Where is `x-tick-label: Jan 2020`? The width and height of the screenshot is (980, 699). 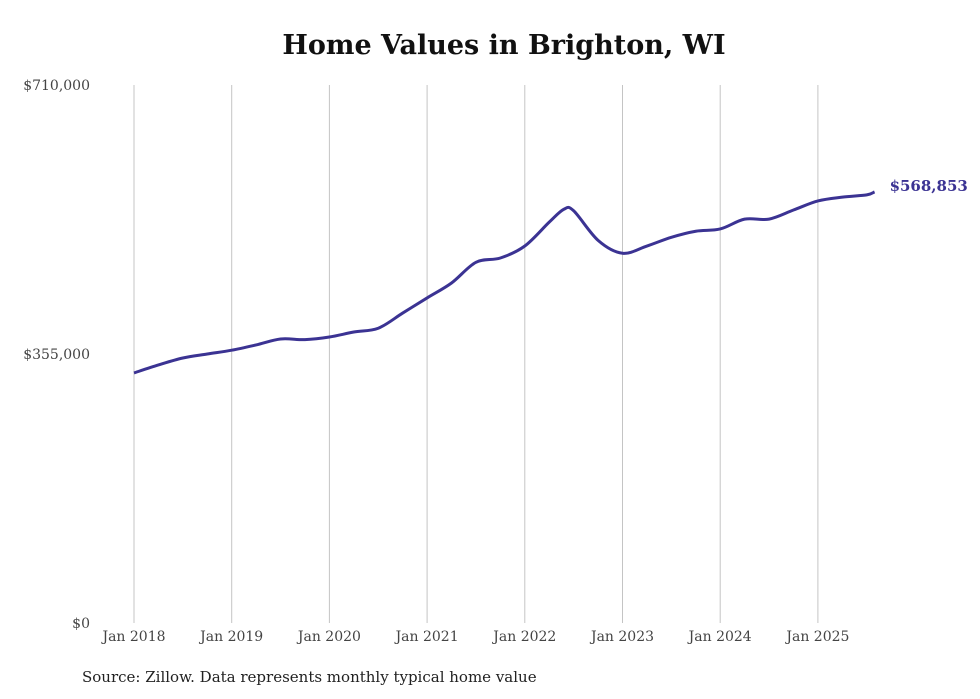 x-tick-label: Jan 2020 is located at coordinates (328, 637).